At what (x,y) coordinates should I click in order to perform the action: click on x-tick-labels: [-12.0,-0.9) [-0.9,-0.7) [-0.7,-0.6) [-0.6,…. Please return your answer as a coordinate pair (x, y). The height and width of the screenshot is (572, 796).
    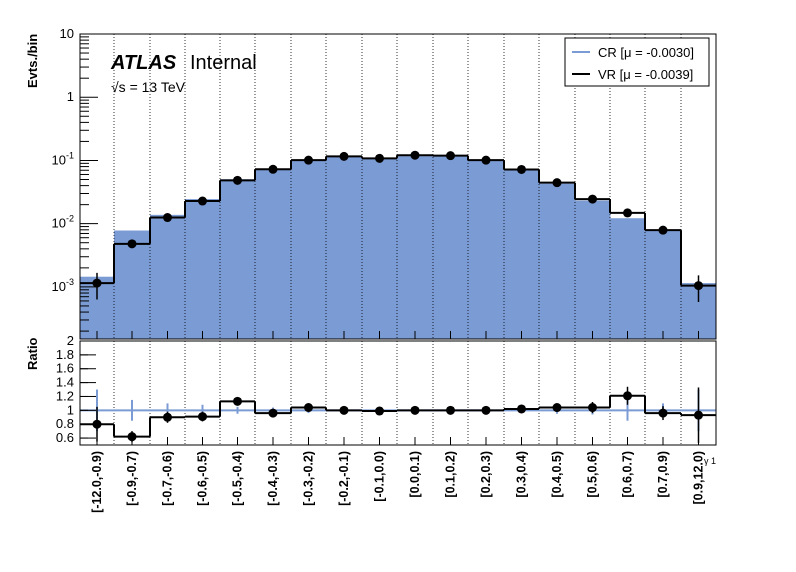
    Looking at the image, I should click on (398, 482).